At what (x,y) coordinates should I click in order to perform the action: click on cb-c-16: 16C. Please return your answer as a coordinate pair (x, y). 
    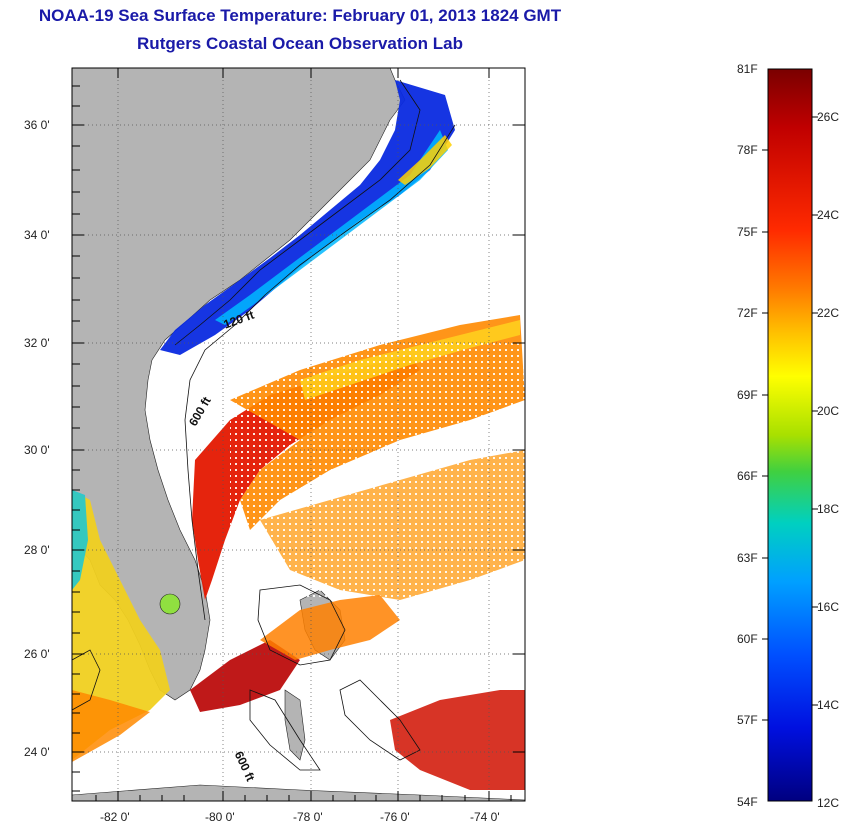
    Looking at the image, I should click on (828, 607).